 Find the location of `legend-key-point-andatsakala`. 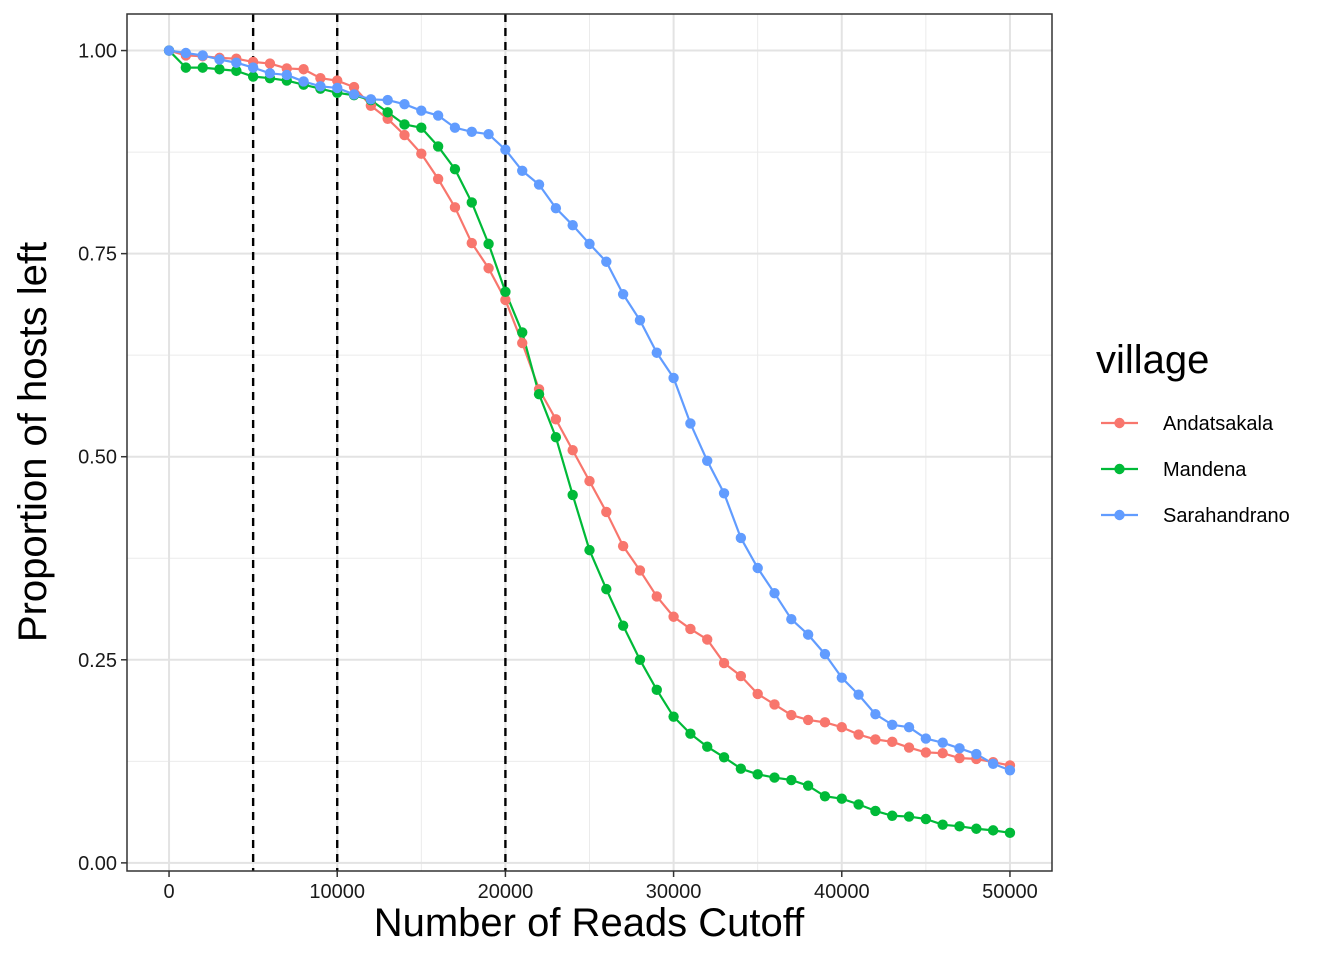

legend-key-point-andatsakala is located at coordinates (1119, 423).